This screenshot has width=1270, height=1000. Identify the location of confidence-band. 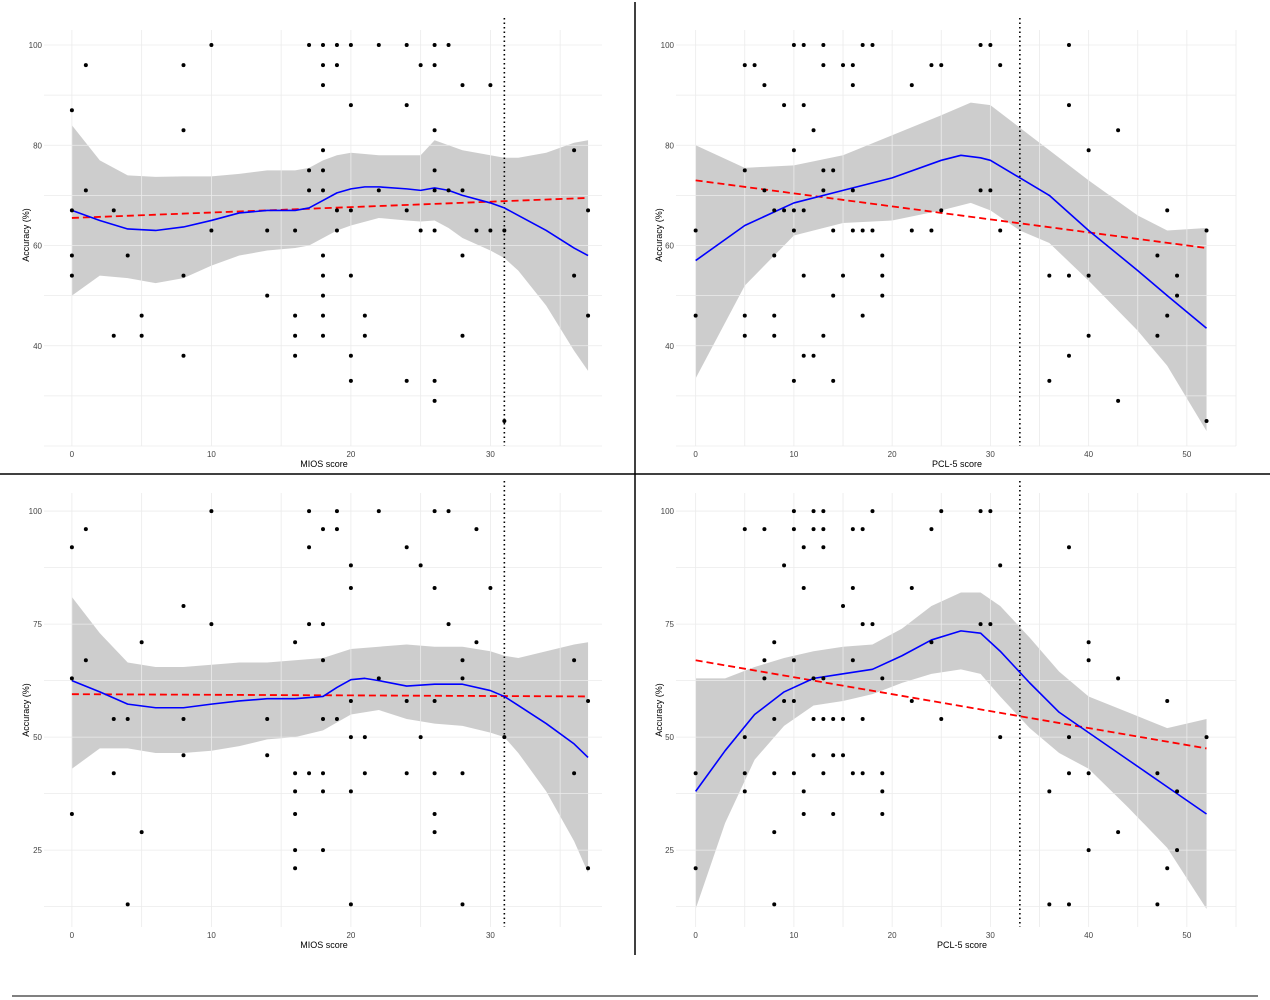
(951, 750).